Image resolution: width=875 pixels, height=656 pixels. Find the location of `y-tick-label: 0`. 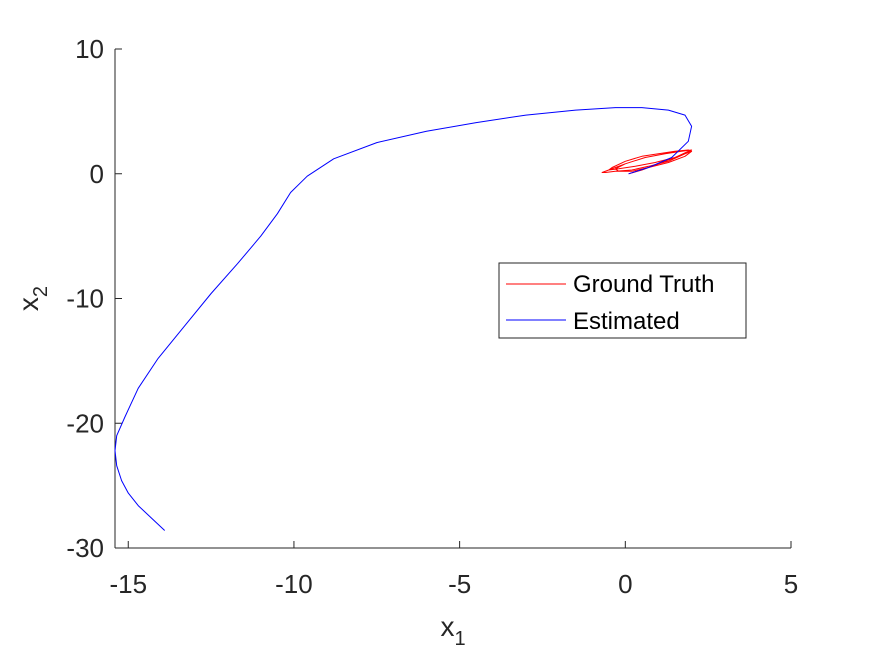

y-tick-label: 0 is located at coordinates (97, 174).